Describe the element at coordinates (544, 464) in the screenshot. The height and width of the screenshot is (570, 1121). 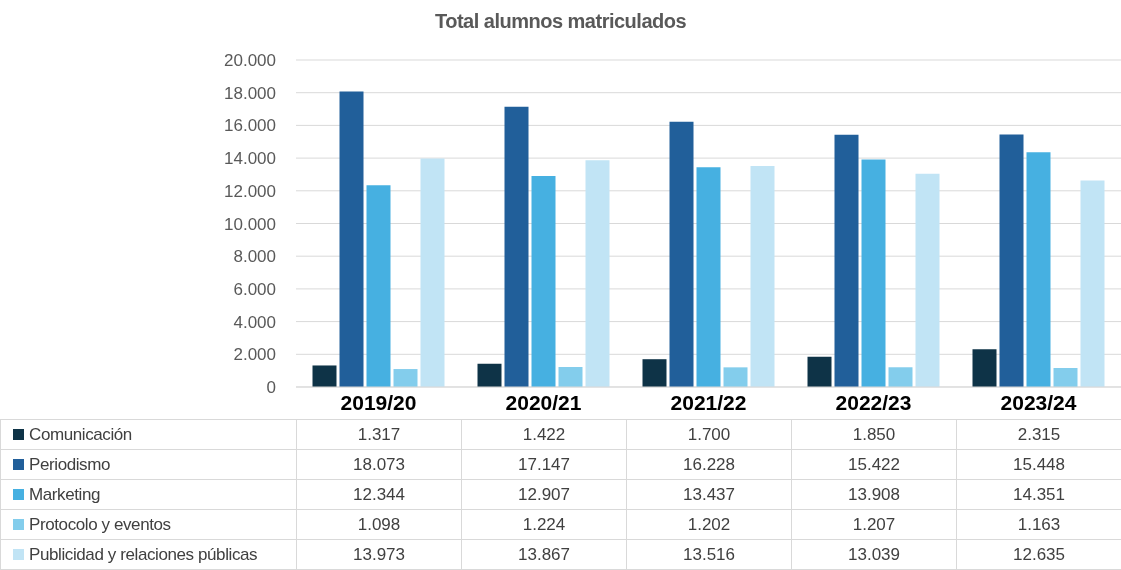
I see `data-label: 17.147` at that location.